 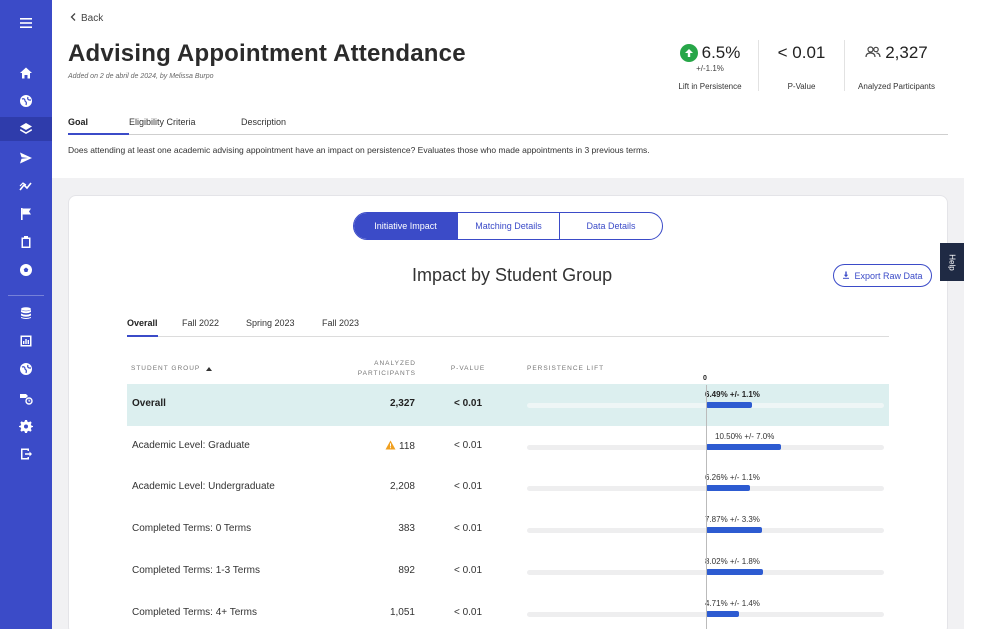 I want to click on tools-icon, so click(x=26, y=398).